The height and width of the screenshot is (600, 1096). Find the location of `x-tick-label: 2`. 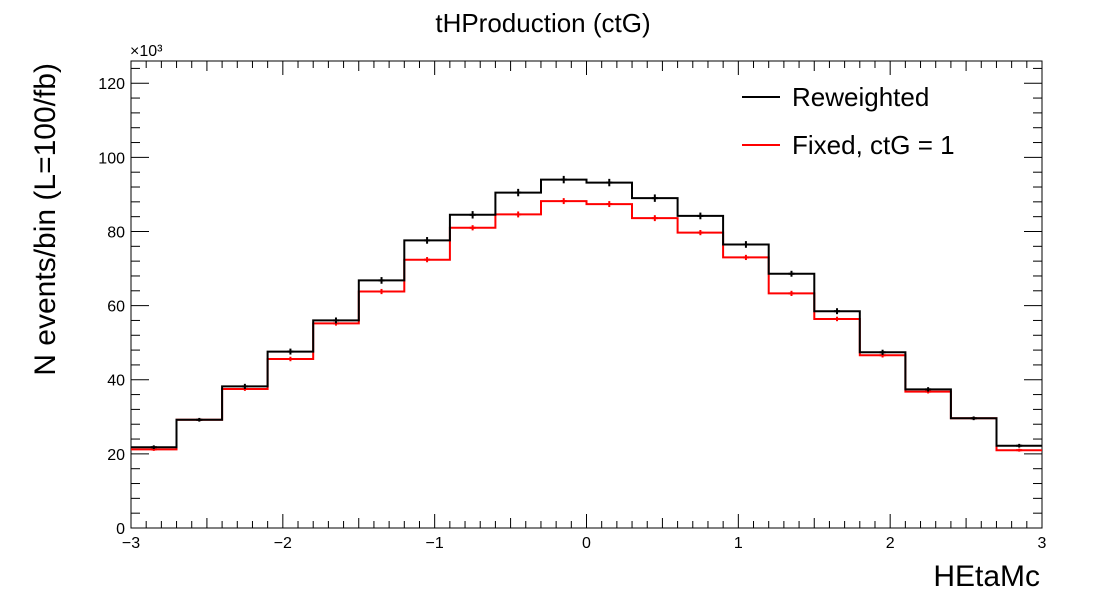

x-tick-label: 2 is located at coordinates (890, 543).